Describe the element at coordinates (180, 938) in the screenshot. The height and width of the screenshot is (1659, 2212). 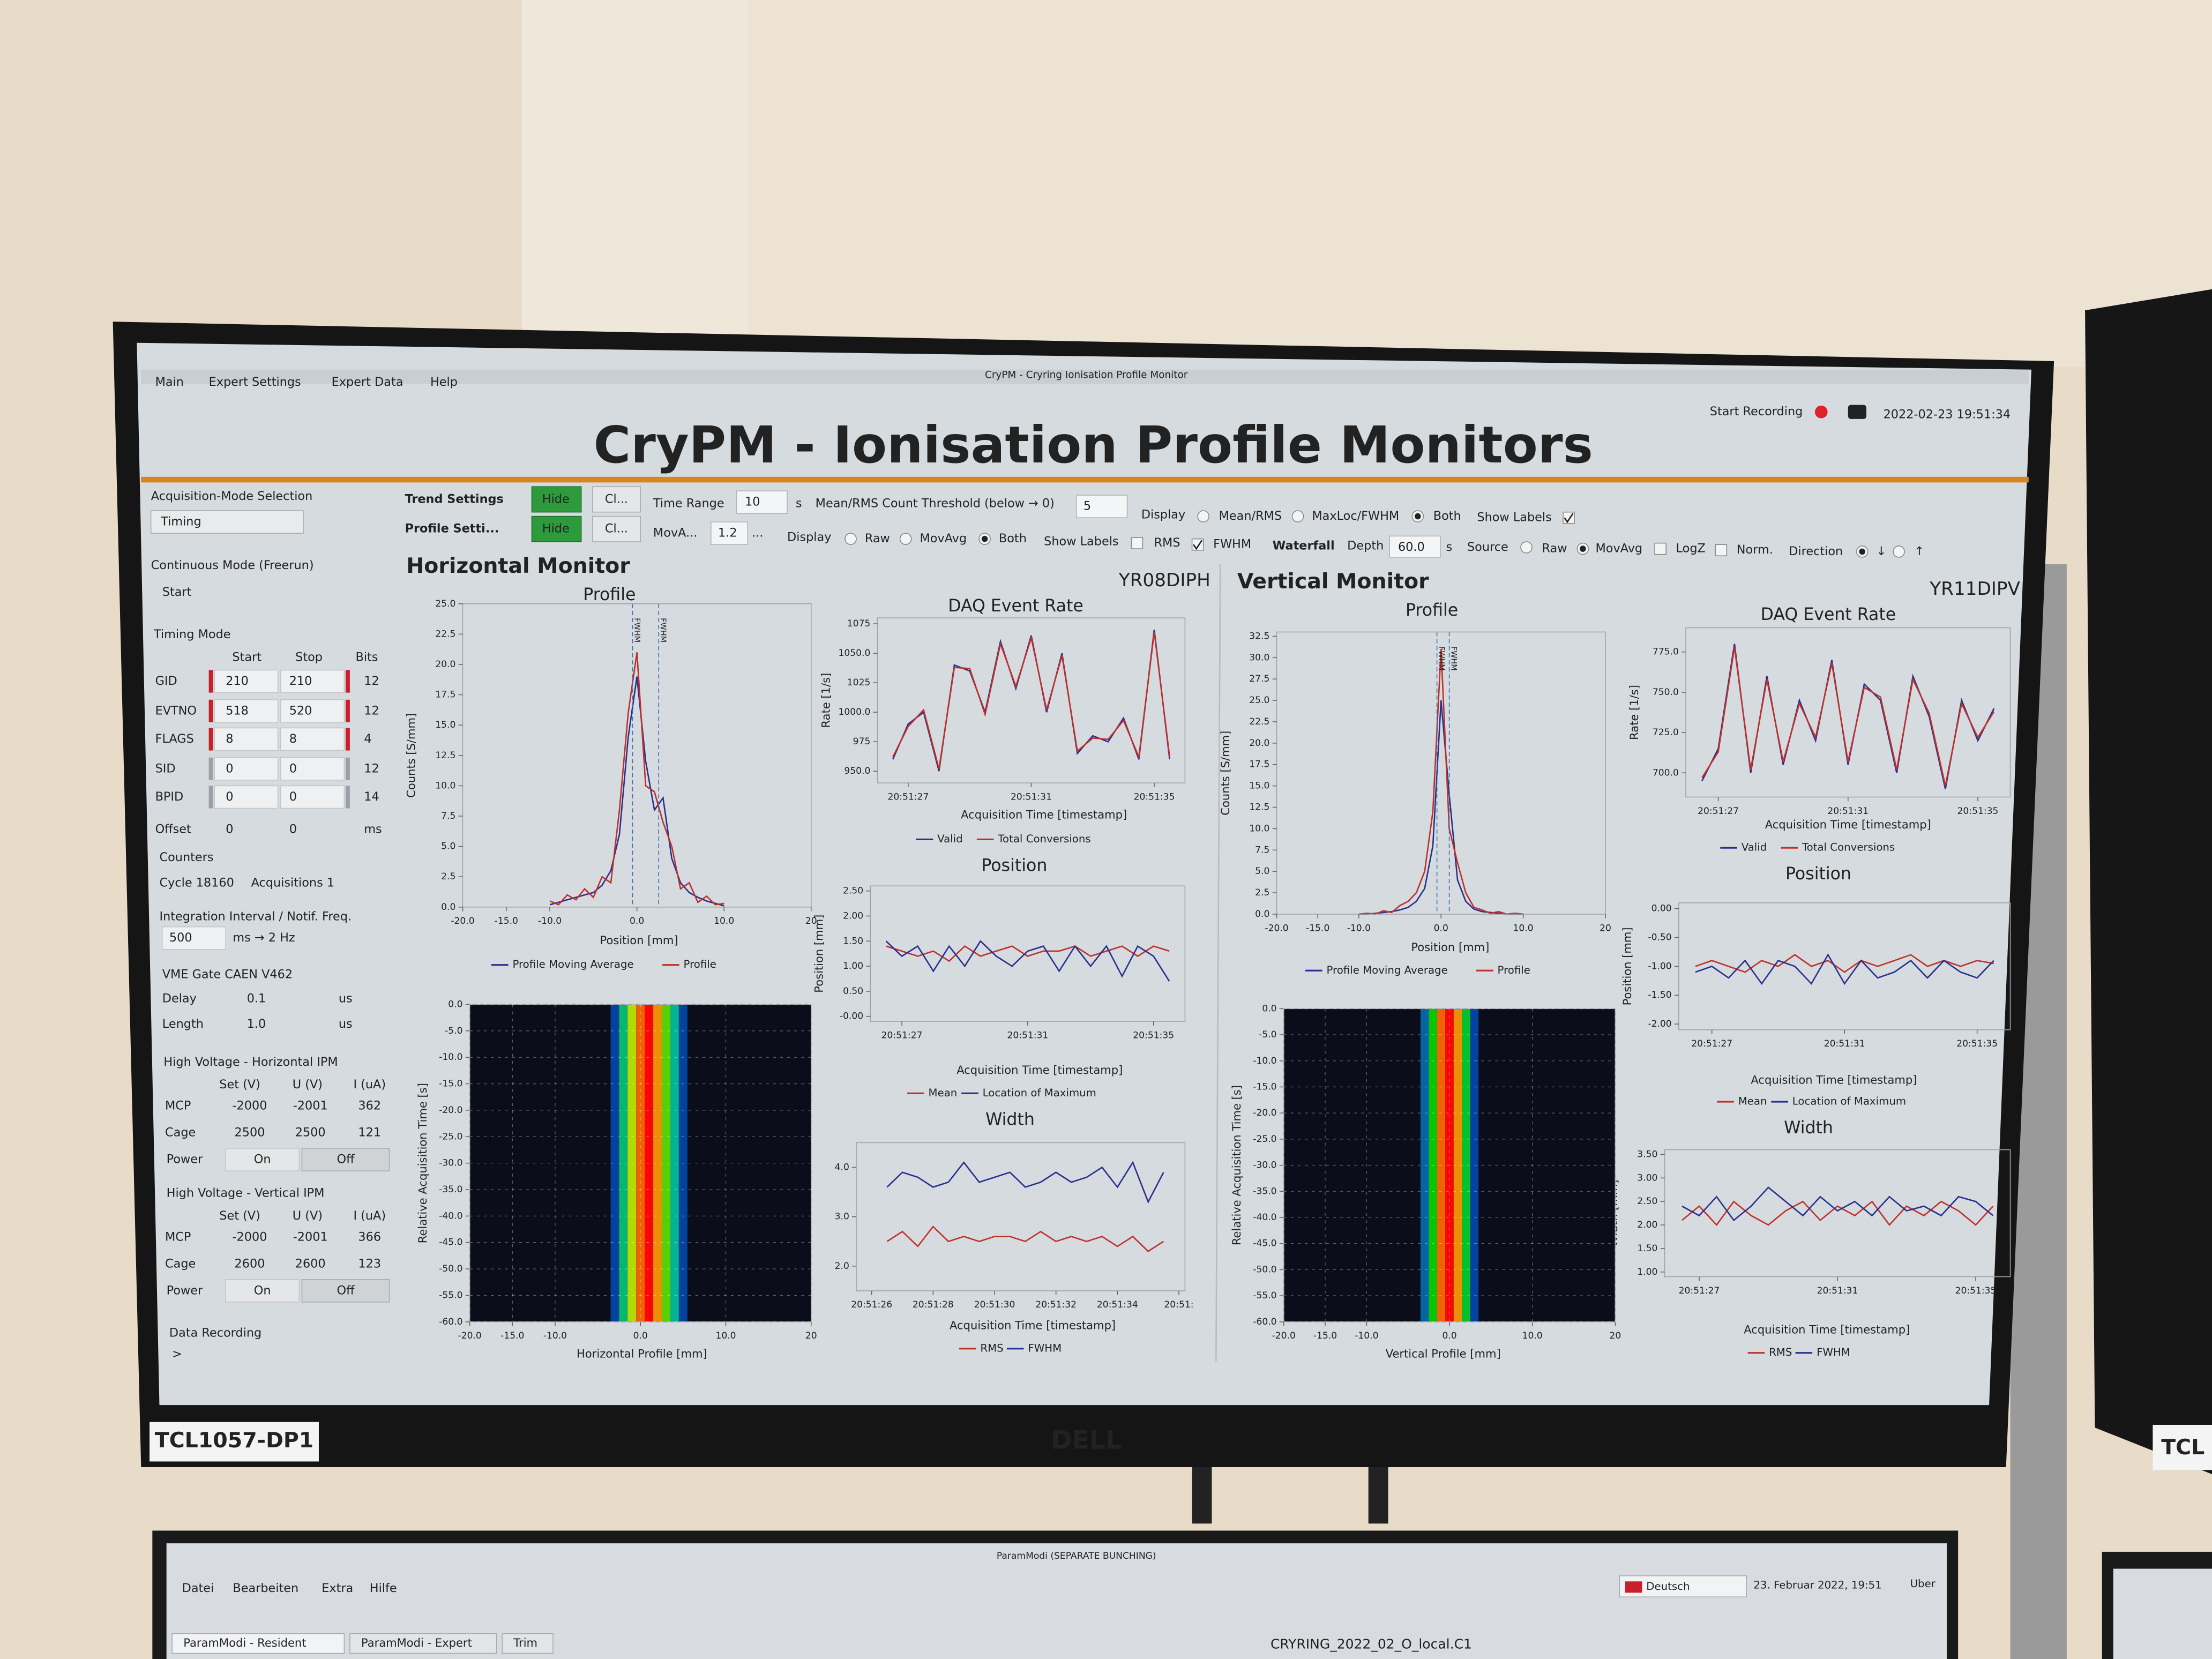
I see `label: 500` at that location.